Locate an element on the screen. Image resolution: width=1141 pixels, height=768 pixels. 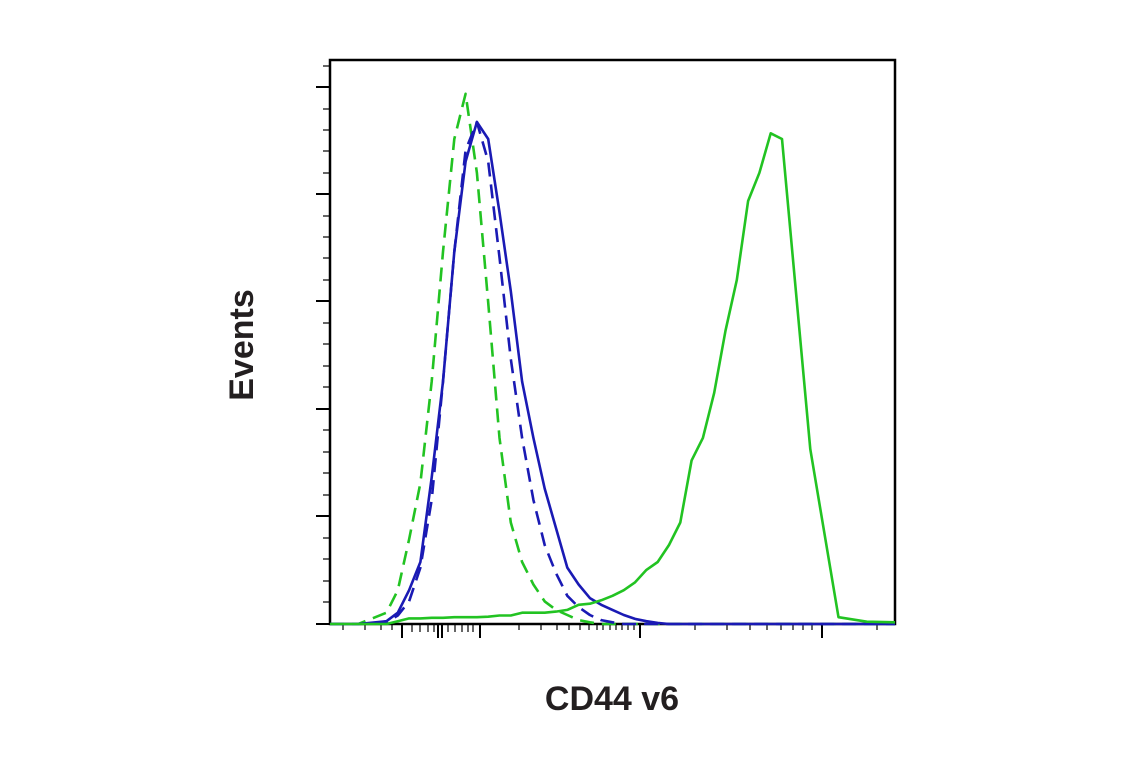
y-axis-label: Events is located at coordinates (242, 345).